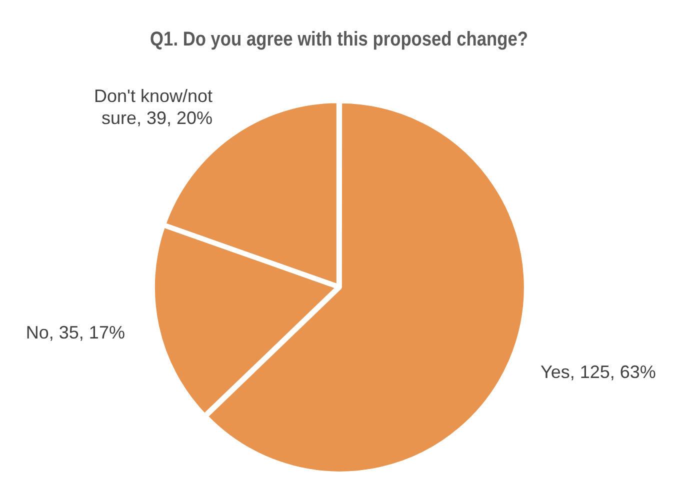  What do you see at coordinates (153, 107) in the screenshot?
I see `slice-label: Don't know/not sure, 39, 20%` at bounding box center [153, 107].